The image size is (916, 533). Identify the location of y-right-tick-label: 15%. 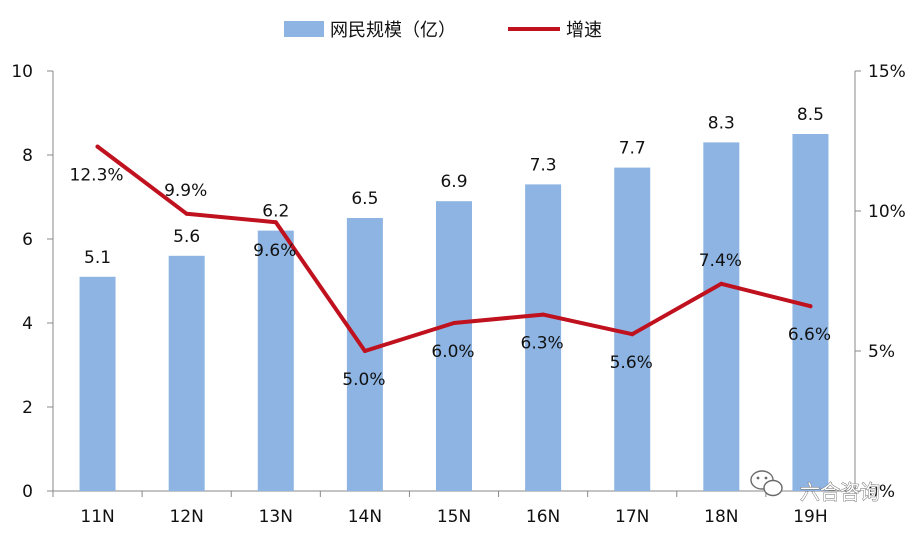
(887, 72).